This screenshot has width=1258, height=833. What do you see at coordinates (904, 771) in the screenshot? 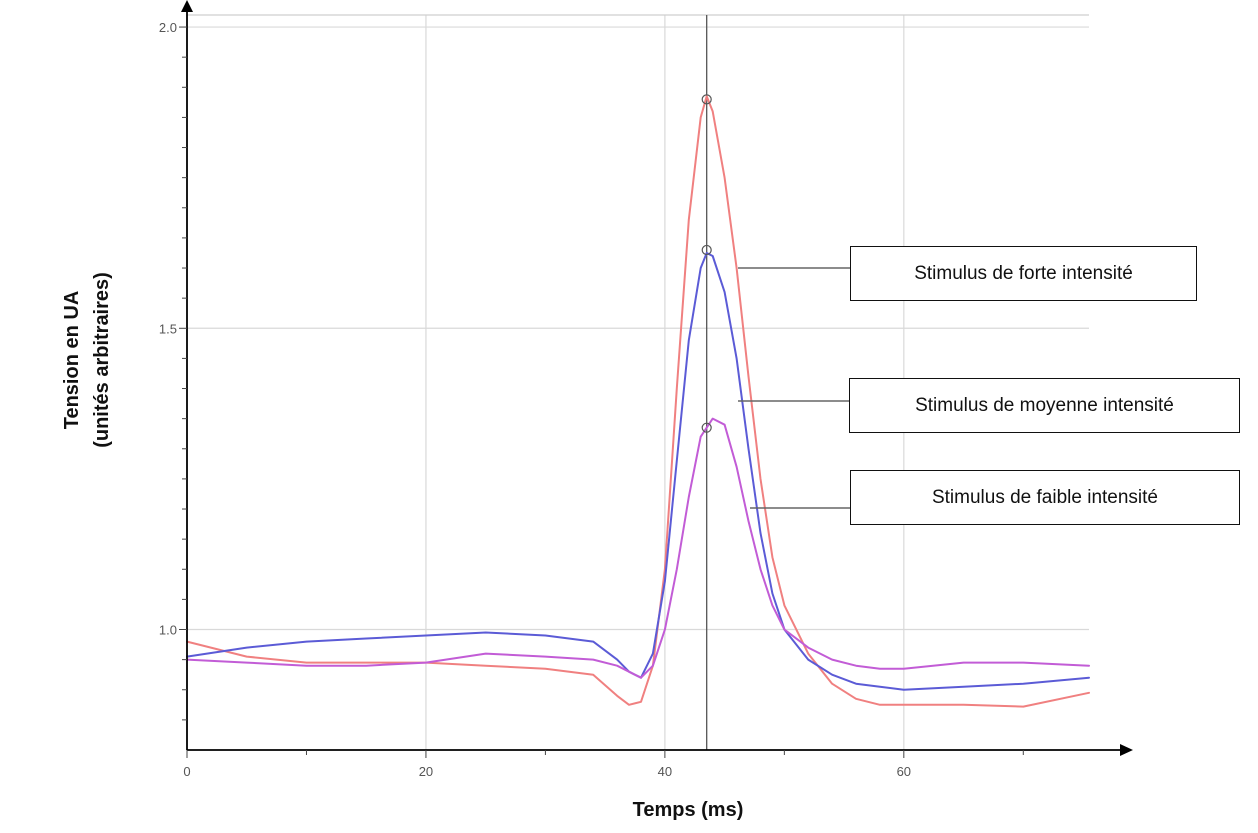
I see `x-tick-label: 60` at bounding box center [904, 771].